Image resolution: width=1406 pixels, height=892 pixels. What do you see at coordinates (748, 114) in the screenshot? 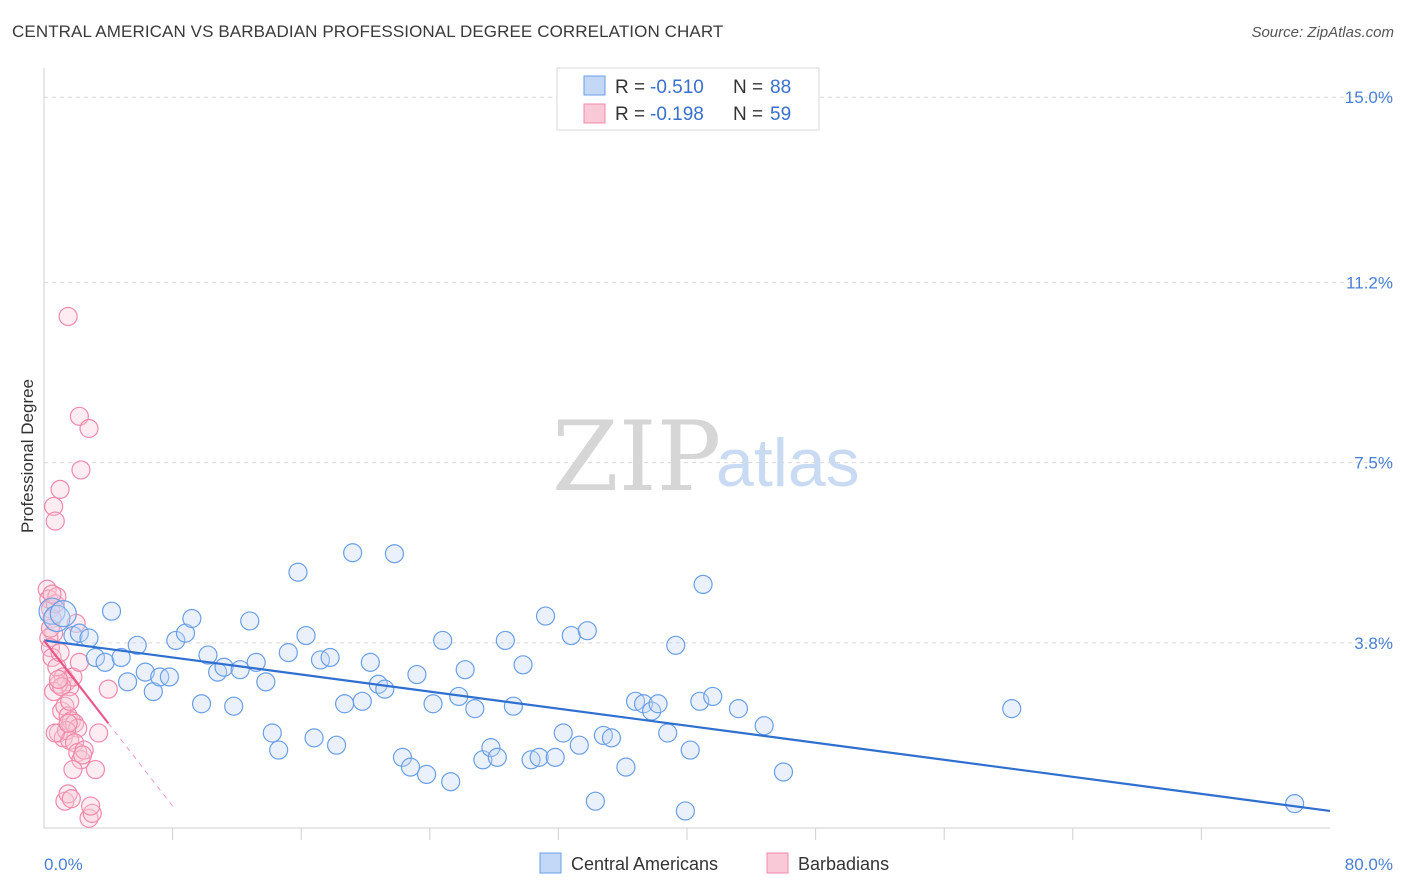
I see `legend-n-label-pink: N =` at bounding box center [748, 114].